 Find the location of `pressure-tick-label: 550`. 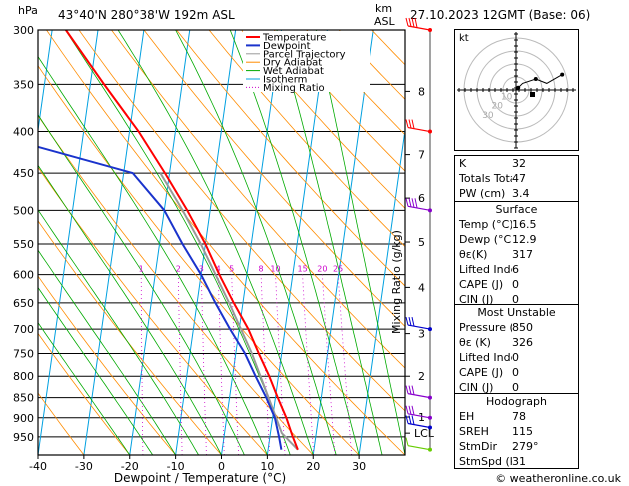

pressure-tick-label: 550 is located at coordinates (23, 244).